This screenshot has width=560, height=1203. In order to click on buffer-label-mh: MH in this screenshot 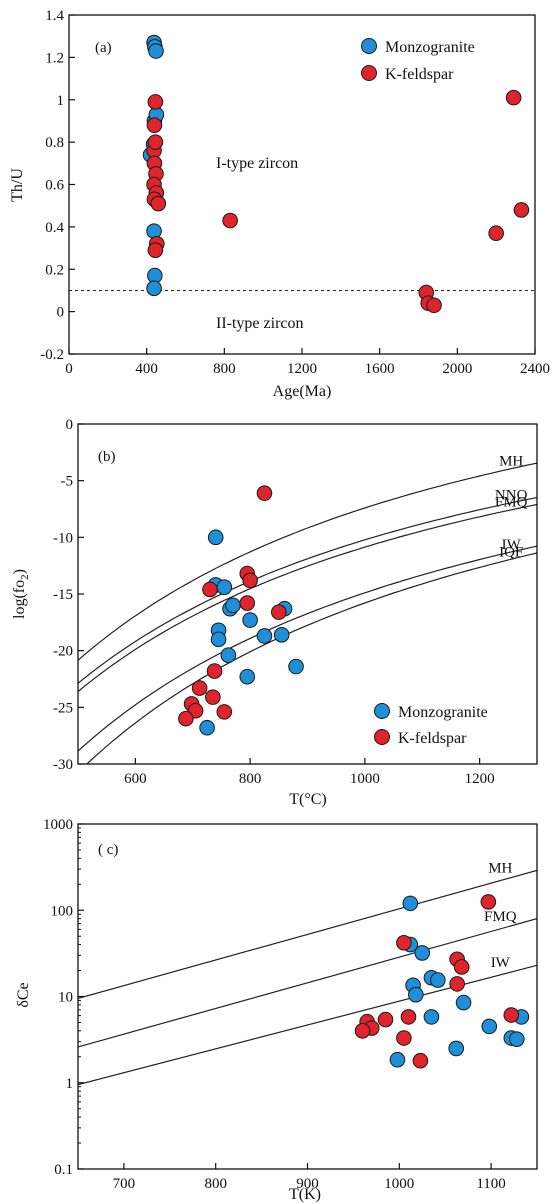, I will do `click(500, 869)`.